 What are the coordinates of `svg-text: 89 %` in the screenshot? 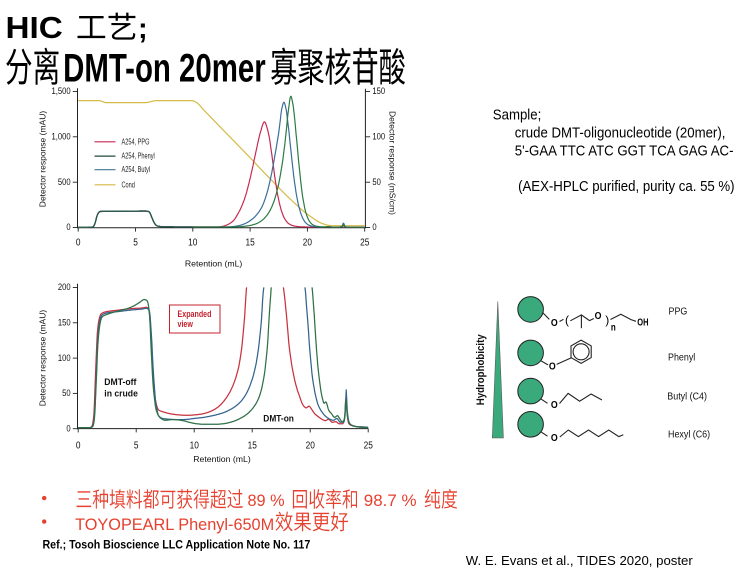 It's located at (266, 501).